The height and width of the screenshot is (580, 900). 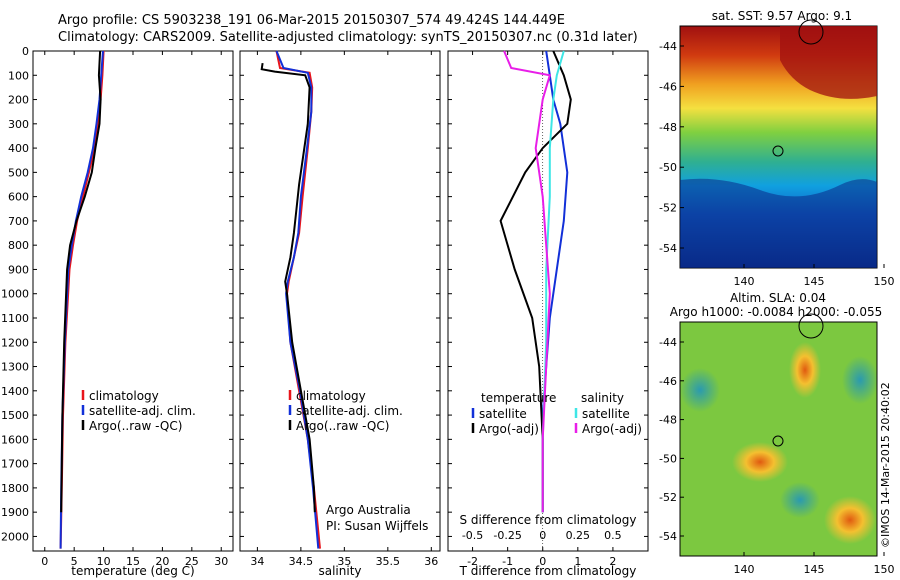 I want to click on sst-profile-location-marker, so click(x=778, y=151).